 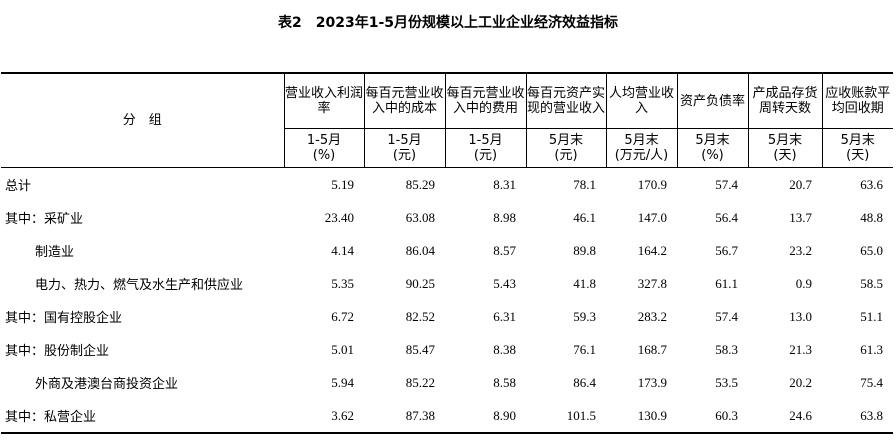 I want to click on cell-value: 6.31, so click(x=504, y=316).